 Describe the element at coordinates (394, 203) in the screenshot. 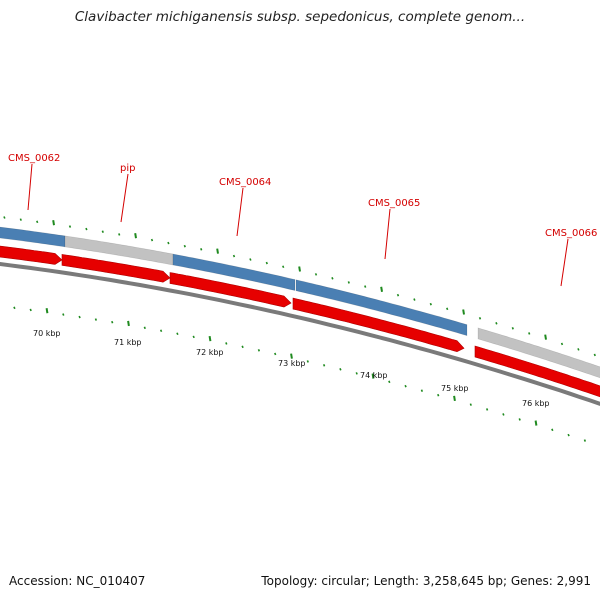

I see `gene-label-cms_0065: CMS_0065` at that location.